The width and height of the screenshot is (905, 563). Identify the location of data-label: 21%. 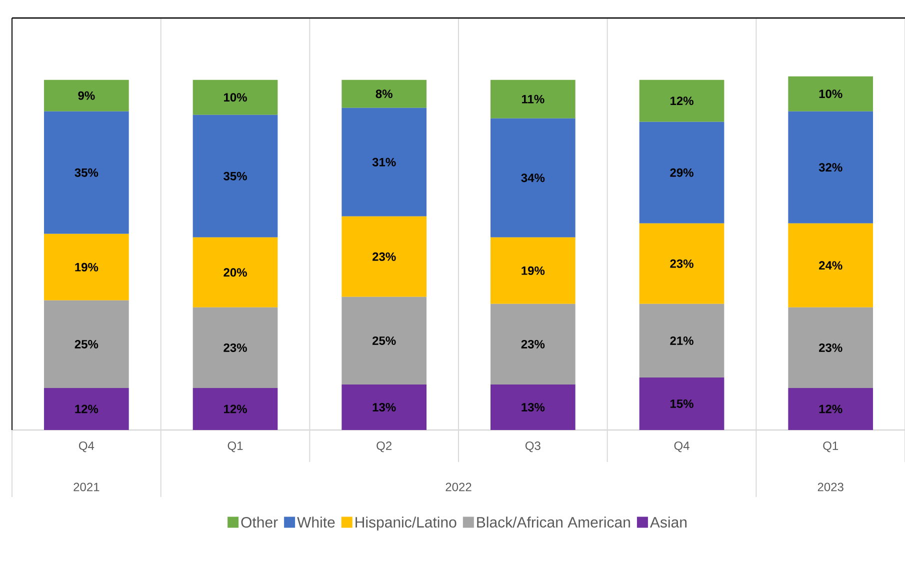
(682, 340).